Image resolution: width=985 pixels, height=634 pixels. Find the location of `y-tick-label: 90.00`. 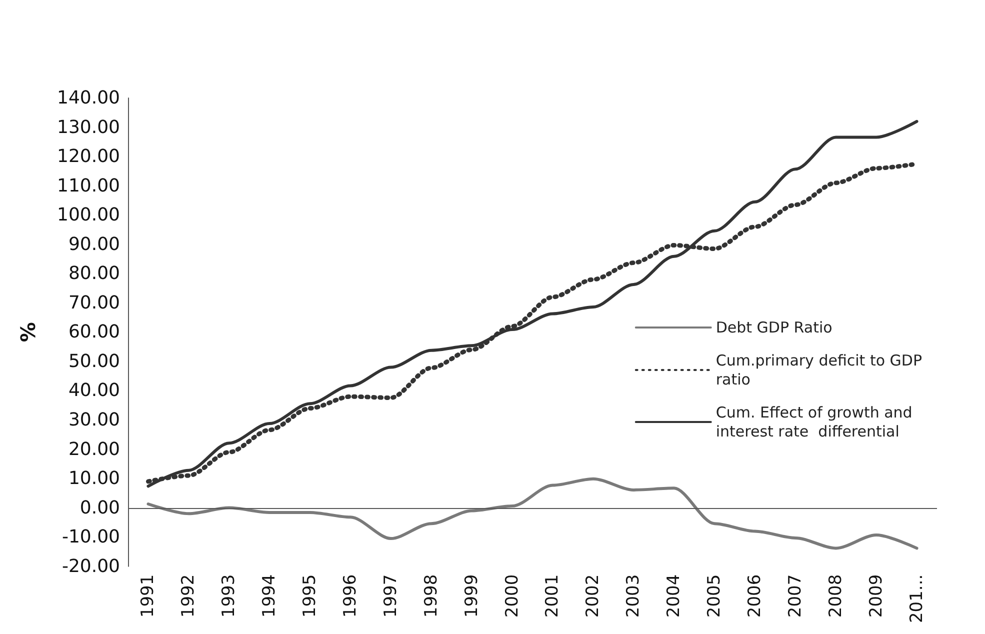

y-tick-label: 90.00 is located at coordinates (94, 244).